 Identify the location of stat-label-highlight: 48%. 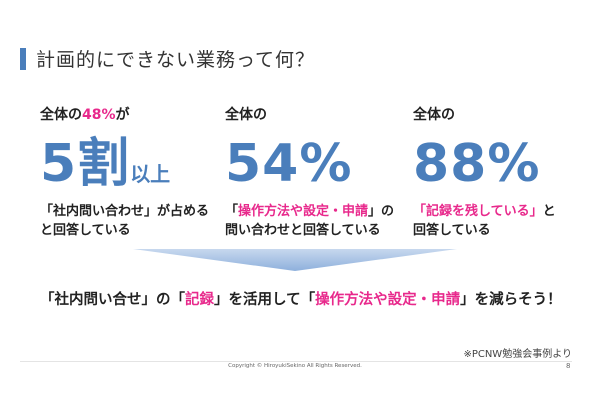
(99, 115).